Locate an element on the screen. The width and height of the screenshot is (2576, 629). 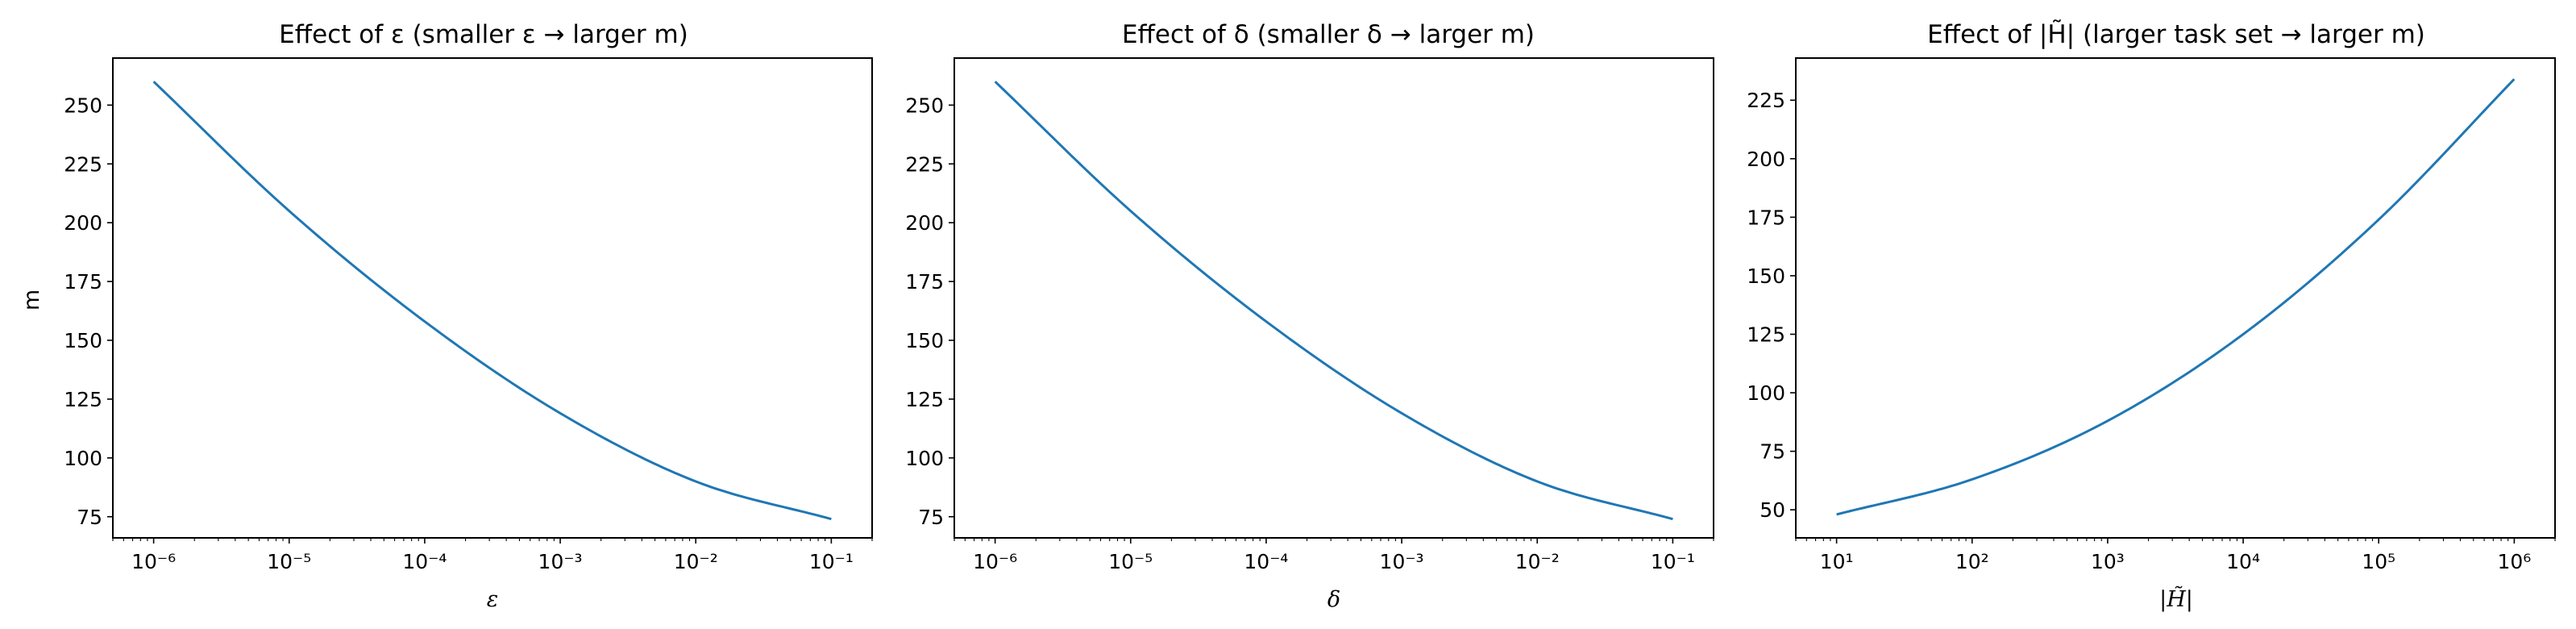
x-tick-label: 10⁴ is located at coordinates (2243, 561).